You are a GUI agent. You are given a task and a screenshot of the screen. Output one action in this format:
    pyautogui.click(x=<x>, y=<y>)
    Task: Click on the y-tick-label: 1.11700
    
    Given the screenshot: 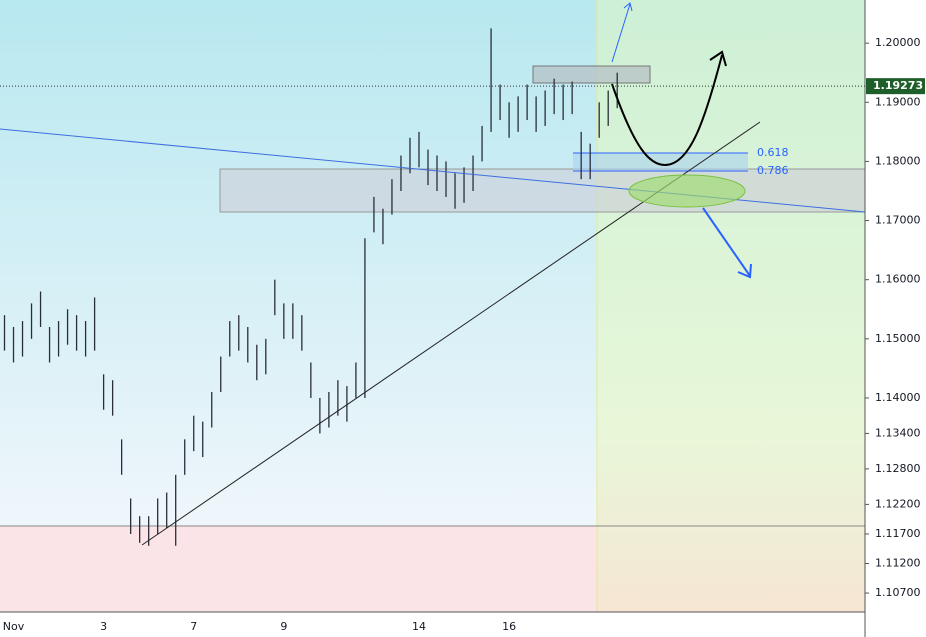 What is the action you would take?
    pyautogui.click(x=898, y=533)
    